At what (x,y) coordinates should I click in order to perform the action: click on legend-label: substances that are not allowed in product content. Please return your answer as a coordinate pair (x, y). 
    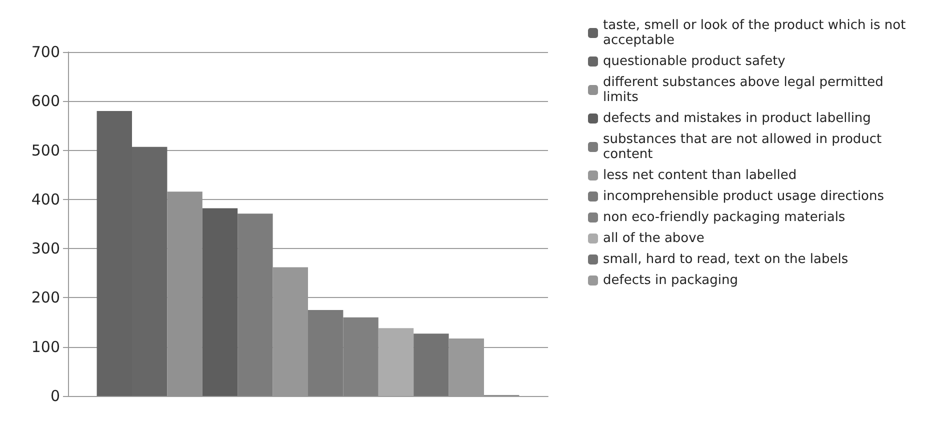
    Looking at the image, I should click on (744, 147).